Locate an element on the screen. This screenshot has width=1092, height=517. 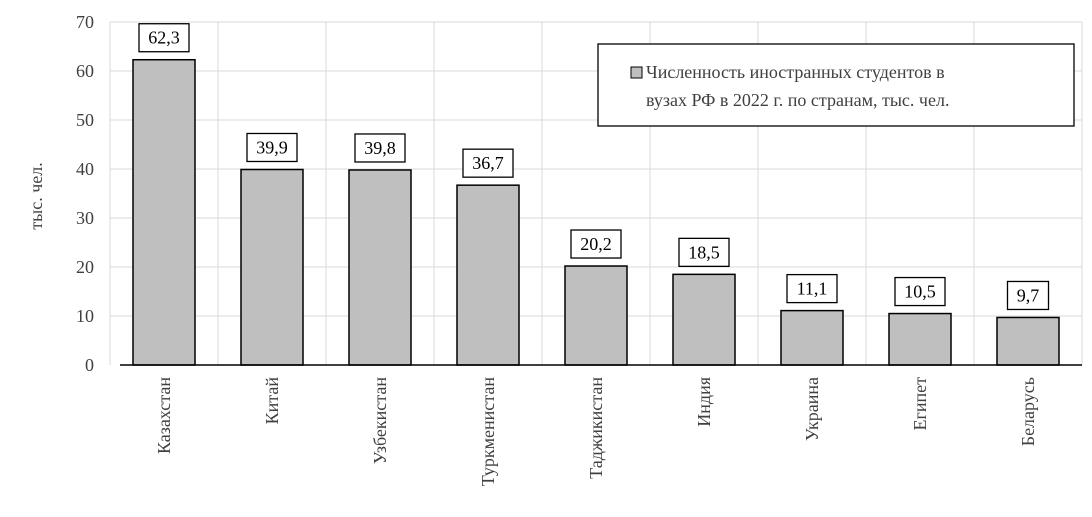
y-tick-label: 40 is located at coordinates (85, 169).